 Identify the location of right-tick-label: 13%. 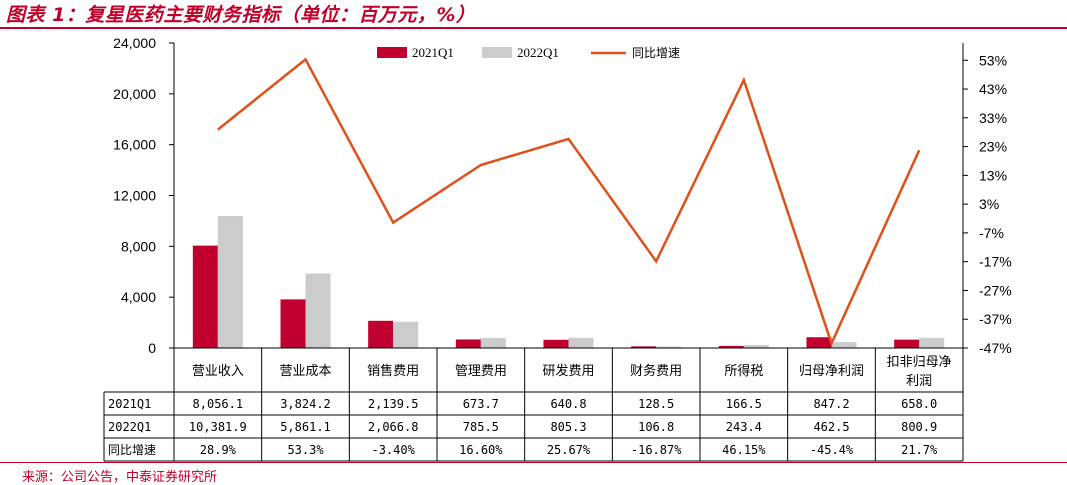
(993, 175).